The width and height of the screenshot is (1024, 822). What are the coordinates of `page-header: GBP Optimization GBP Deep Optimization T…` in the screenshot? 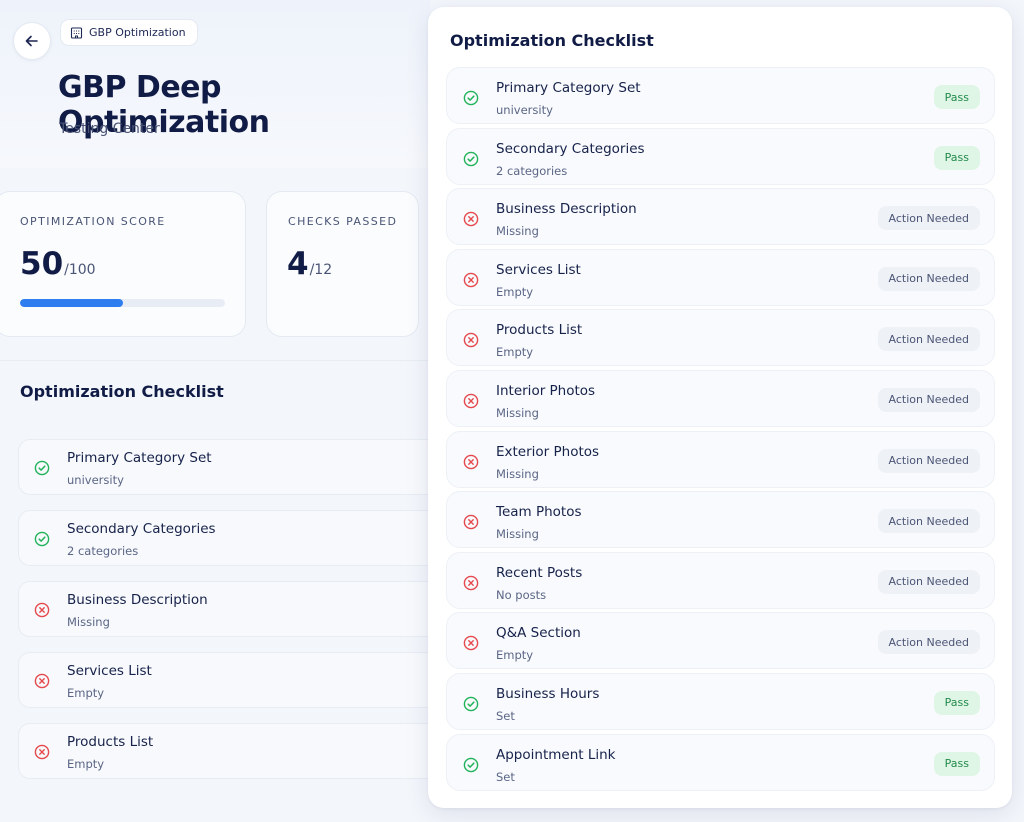 It's located at (215, 84).